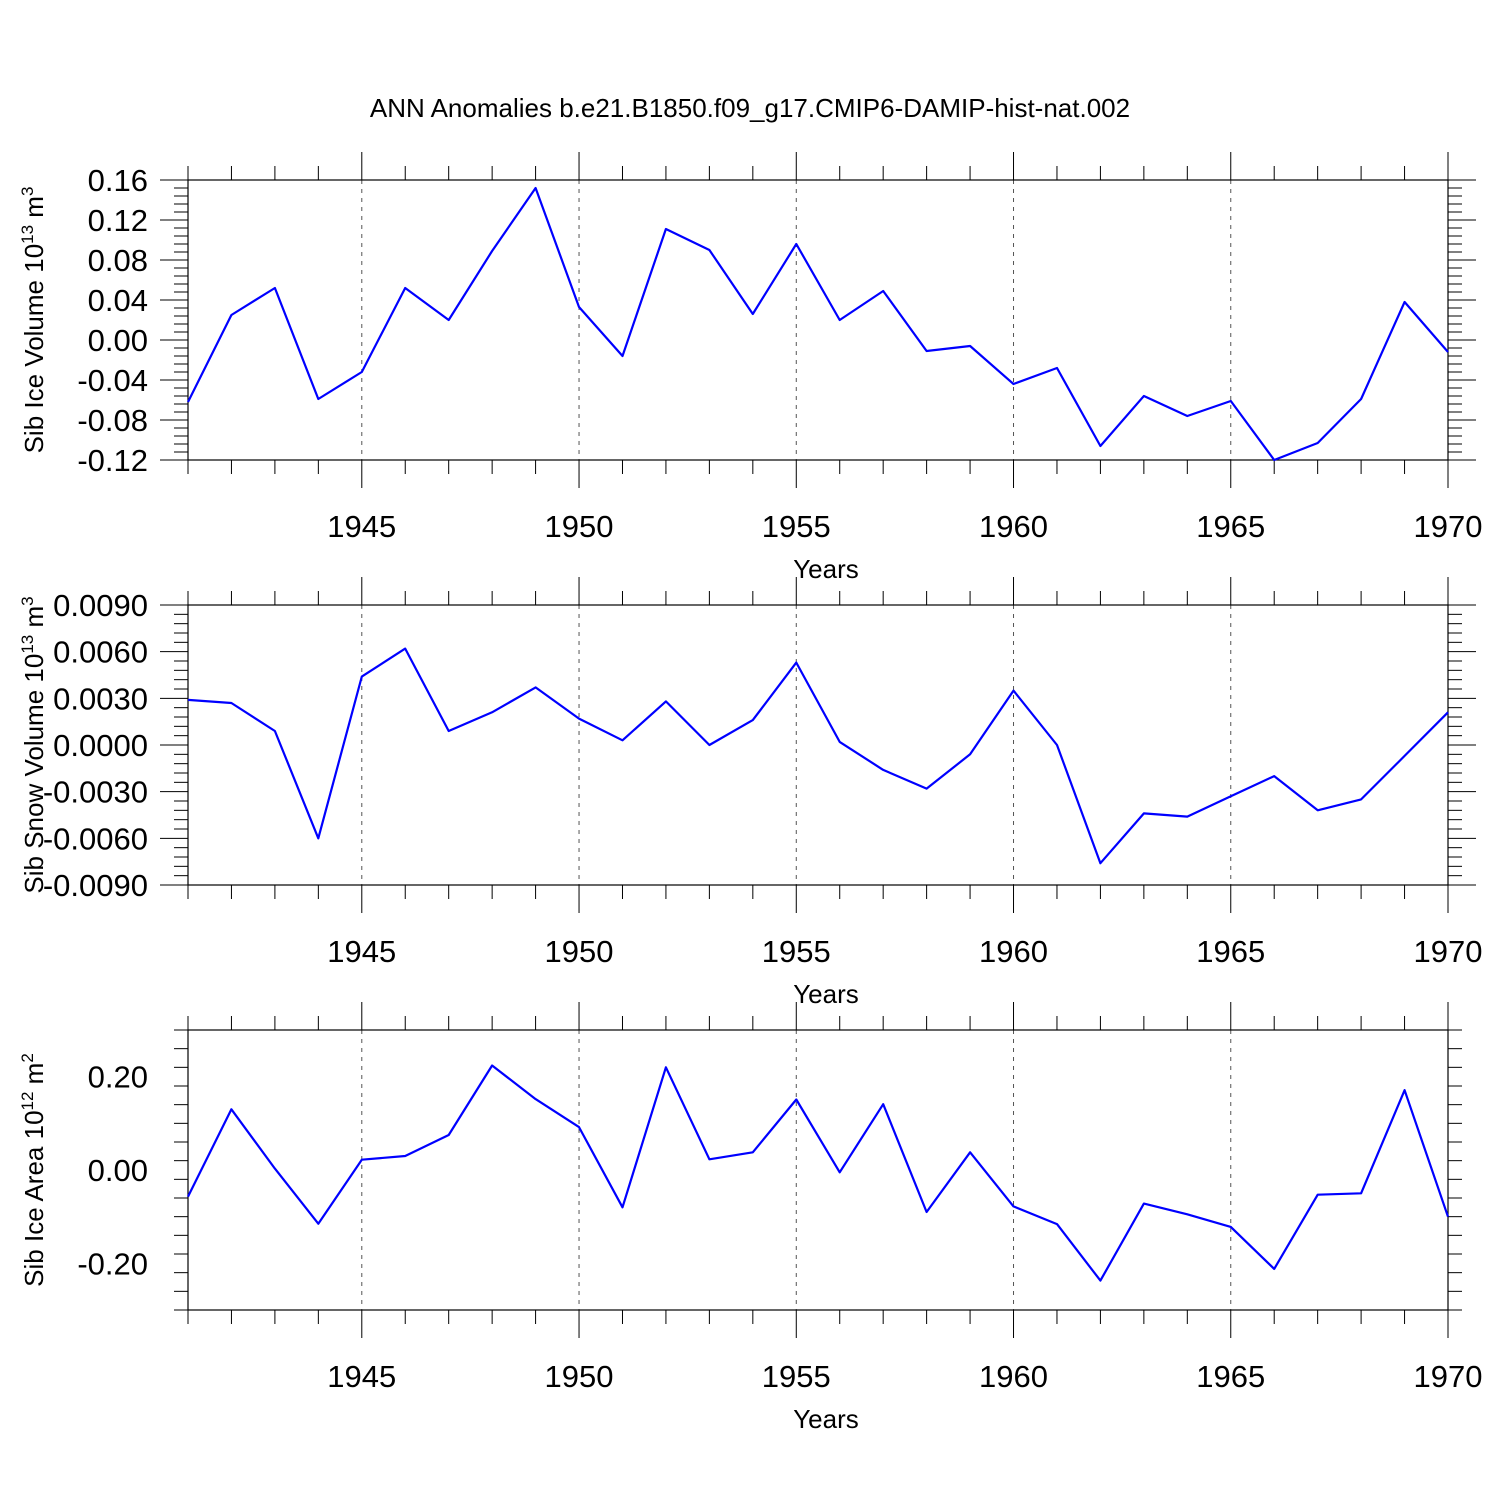 This screenshot has width=1500, height=1500. What do you see at coordinates (118, 1077) in the screenshot?
I see `y-tick-label: 0.20` at bounding box center [118, 1077].